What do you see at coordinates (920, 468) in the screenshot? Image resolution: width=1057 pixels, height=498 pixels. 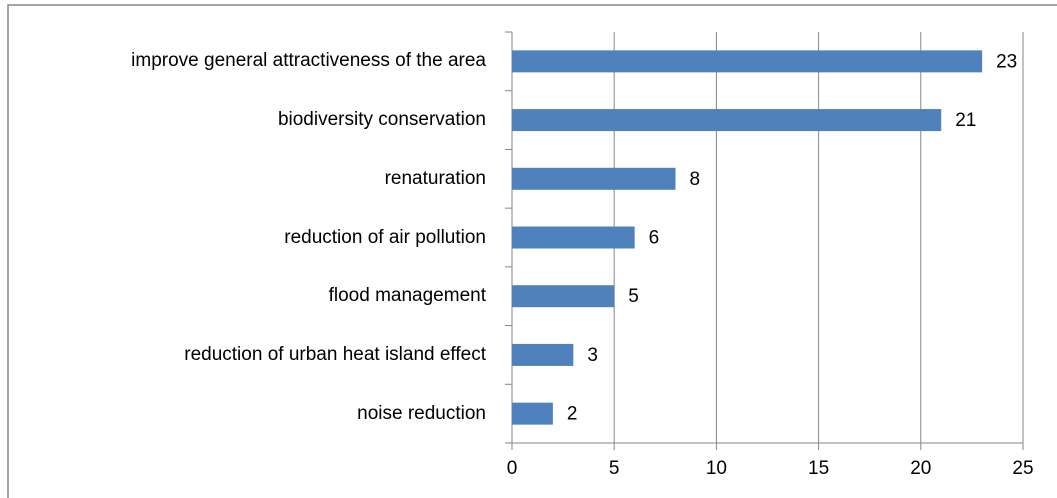 I see `x-tick-label: 20` at bounding box center [920, 468].